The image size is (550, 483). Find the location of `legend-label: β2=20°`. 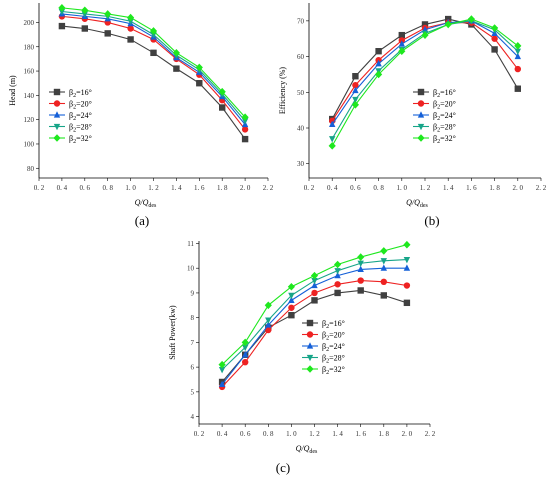

legend-label: β2=20° is located at coordinates (333, 336).